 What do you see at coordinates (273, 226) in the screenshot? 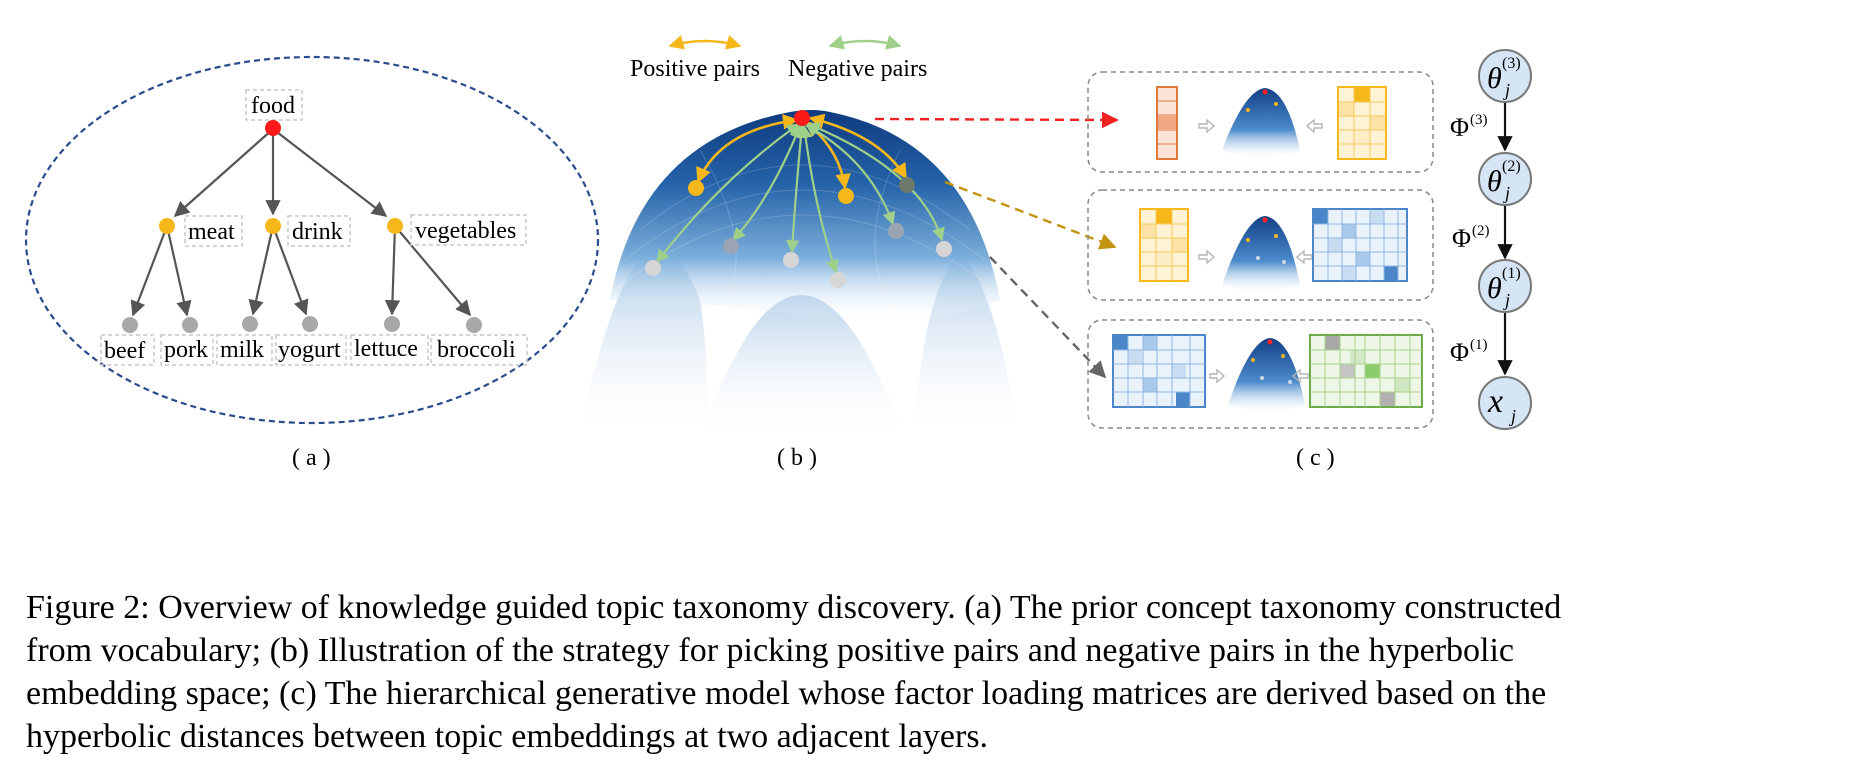
I see `node-drink` at bounding box center [273, 226].